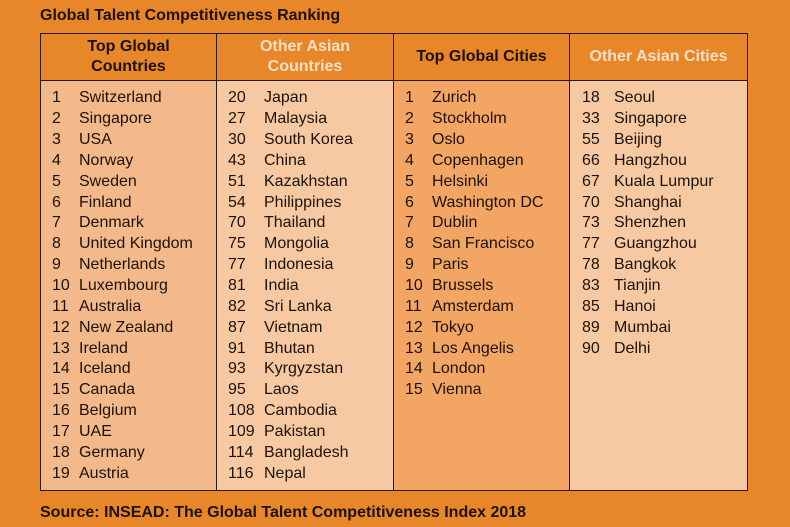  What do you see at coordinates (56, 202) in the screenshot?
I see `rank-cell: 6` at bounding box center [56, 202].